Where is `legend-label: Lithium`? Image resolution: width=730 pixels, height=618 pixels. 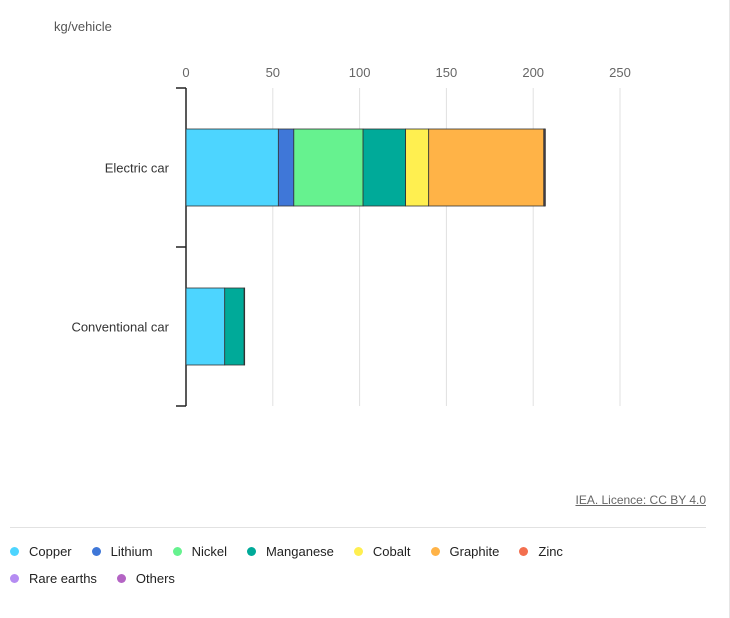 legend-label: Lithium is located at coordinates (131, 551).